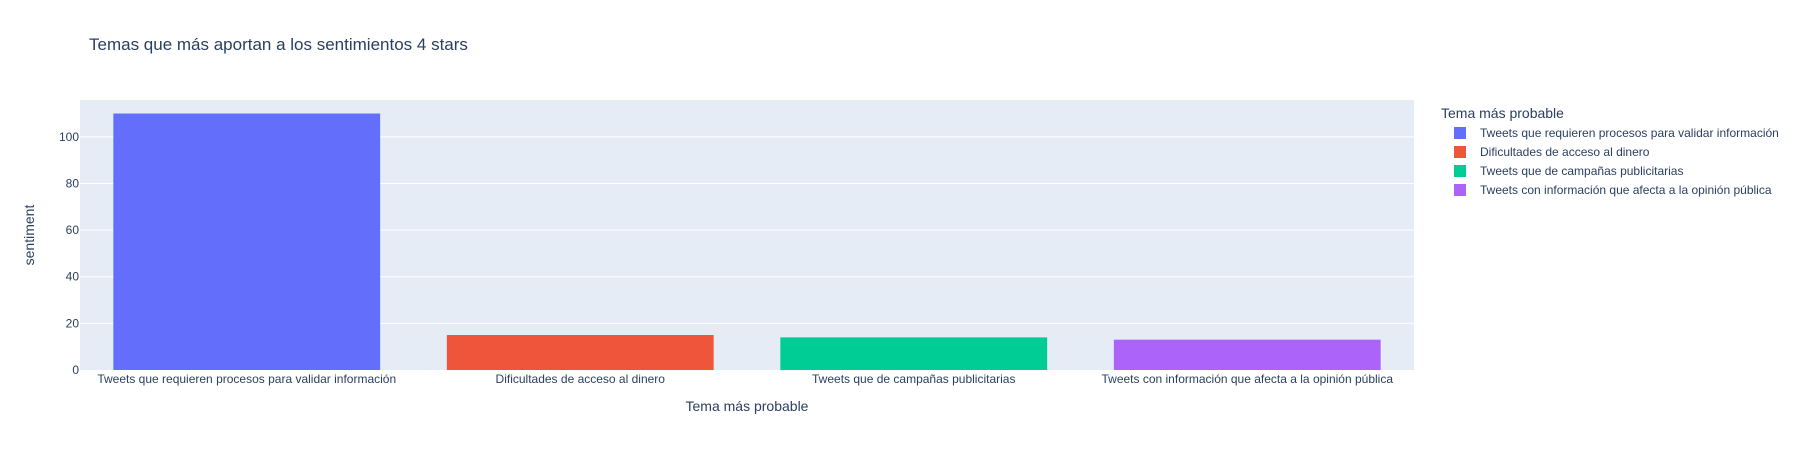  What do you see at coordinates (73, 183) in the screenshot?
I see `y-tick-label: 80` at bounding box center [73, 183].